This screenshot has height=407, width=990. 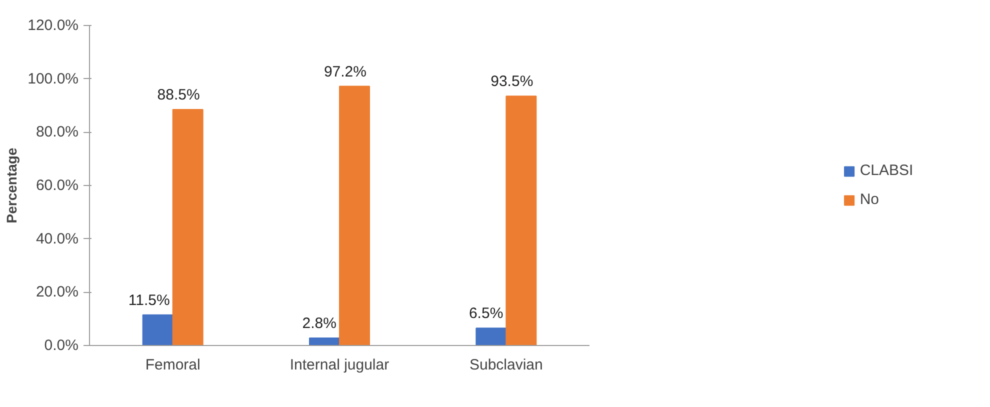 What do you see at coordinates (53, 25) in the screenshot?
I see `y-tick-label: 120.0%` at bounding box center [53, 25].